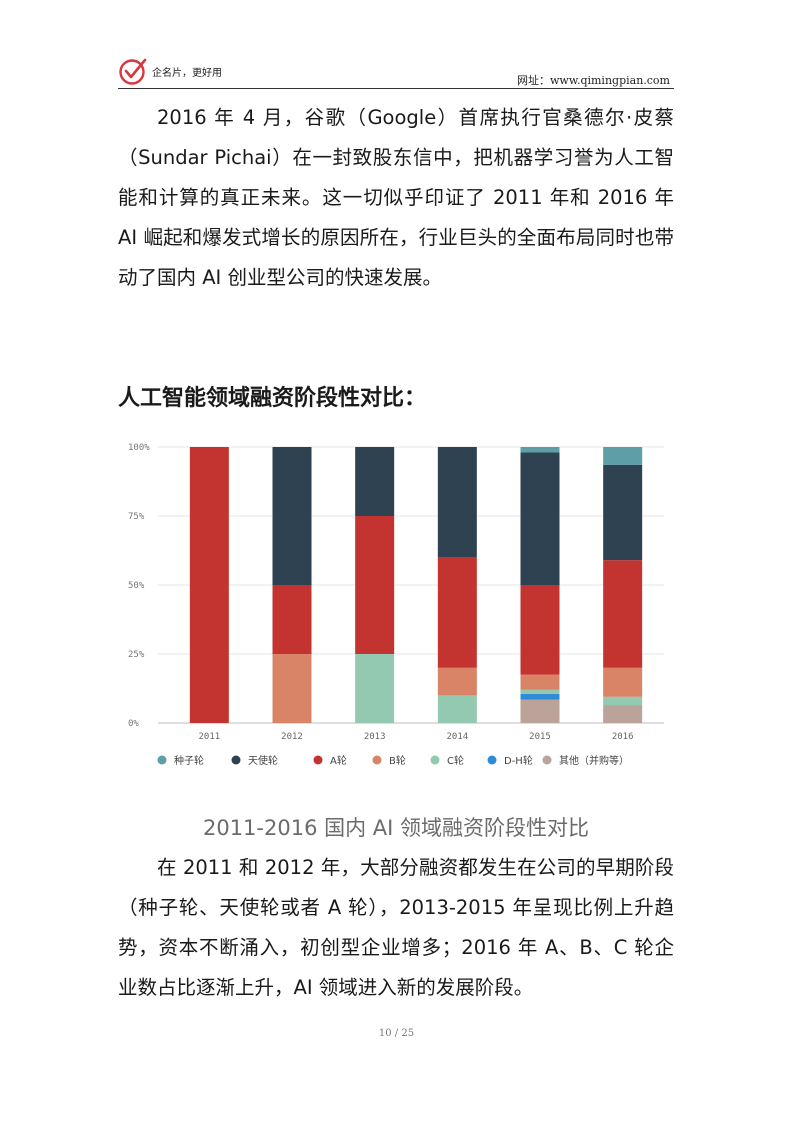  Describe the element at coordinates (133, 724) in the screenshot. I see `y-tick-label: 0%` at that location.